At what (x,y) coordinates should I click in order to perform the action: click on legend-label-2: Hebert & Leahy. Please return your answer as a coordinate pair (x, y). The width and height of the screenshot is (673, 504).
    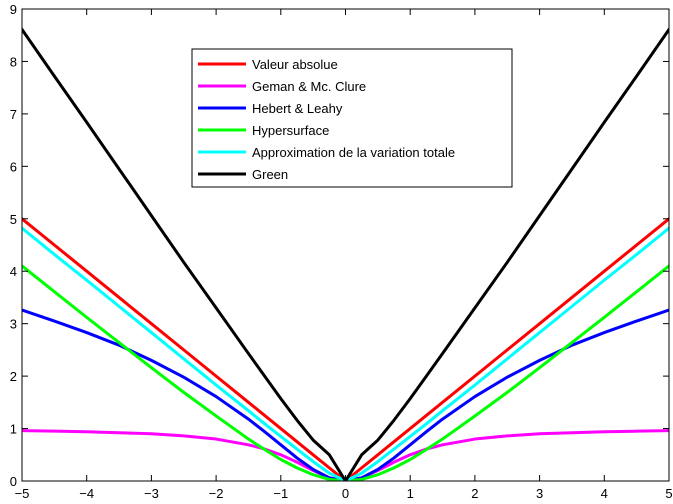
    Looking at the image, I should click on (297, 108).